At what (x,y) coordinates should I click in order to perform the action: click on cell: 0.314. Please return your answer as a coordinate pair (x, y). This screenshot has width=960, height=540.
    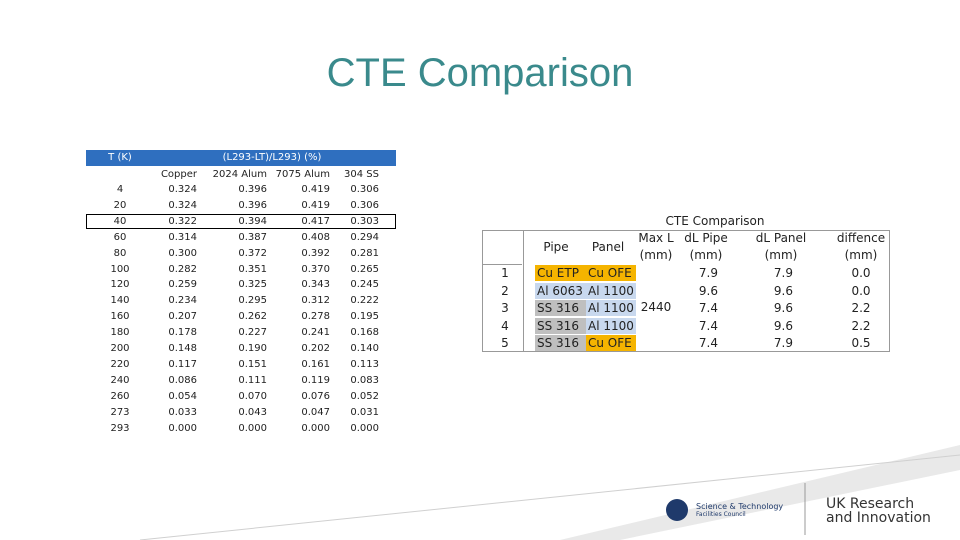
    Looking at the image, I should click on (182, 237).